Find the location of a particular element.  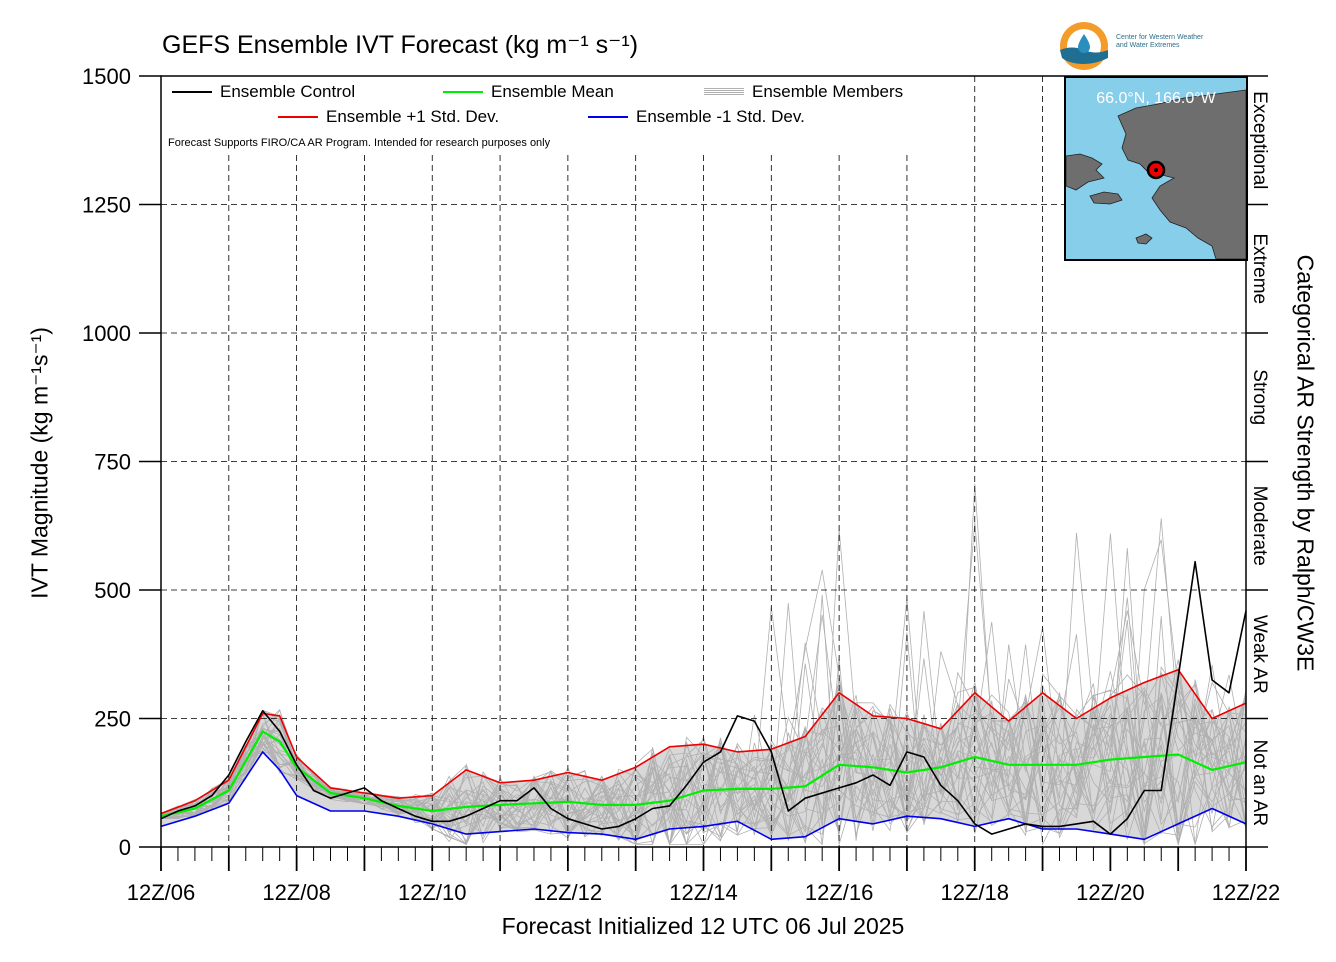

legend-item-mean: Ensemble Mean is located at coordinates (528, 92).